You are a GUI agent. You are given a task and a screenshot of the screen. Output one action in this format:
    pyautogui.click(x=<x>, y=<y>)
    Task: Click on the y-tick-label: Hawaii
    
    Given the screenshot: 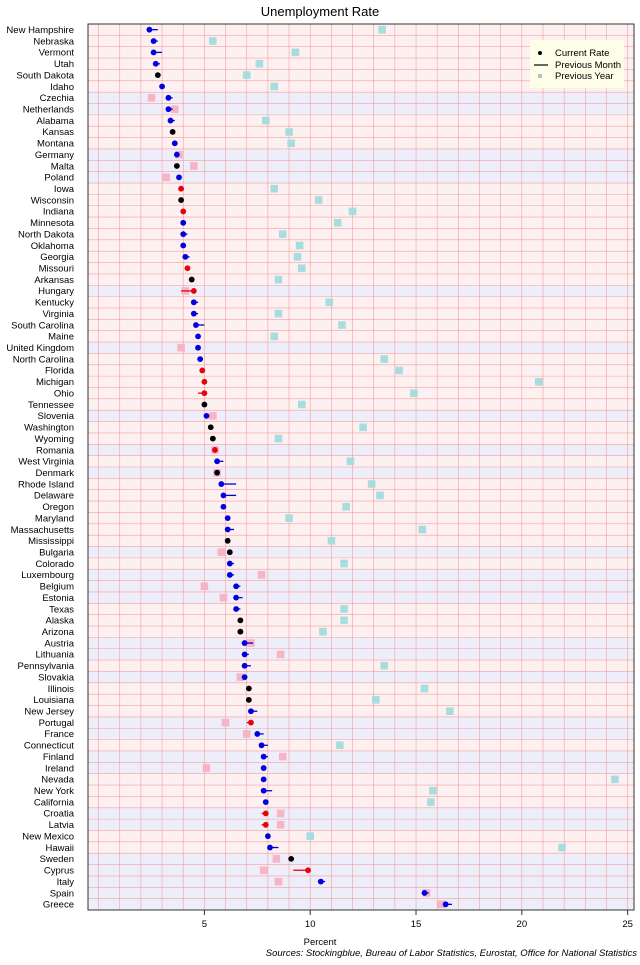 What is the action you would take?
    pyautogui.click(x=59, y=848)
    